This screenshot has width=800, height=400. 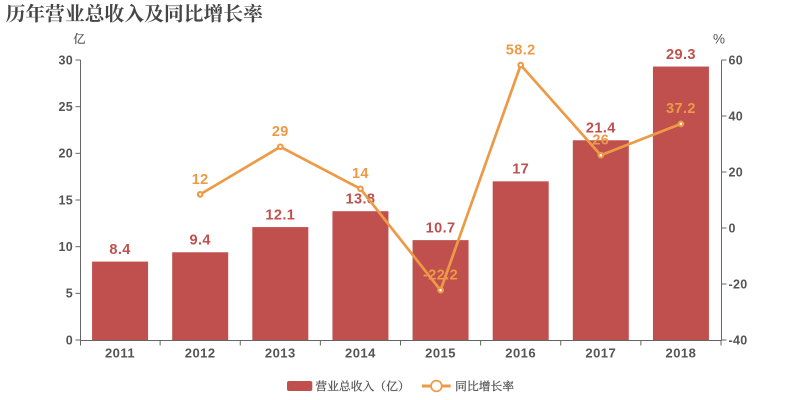 What do you see at coordinates (280, 352) in the screenshot?
I see `svg-text: 2013` at bounding box center [280, 352].